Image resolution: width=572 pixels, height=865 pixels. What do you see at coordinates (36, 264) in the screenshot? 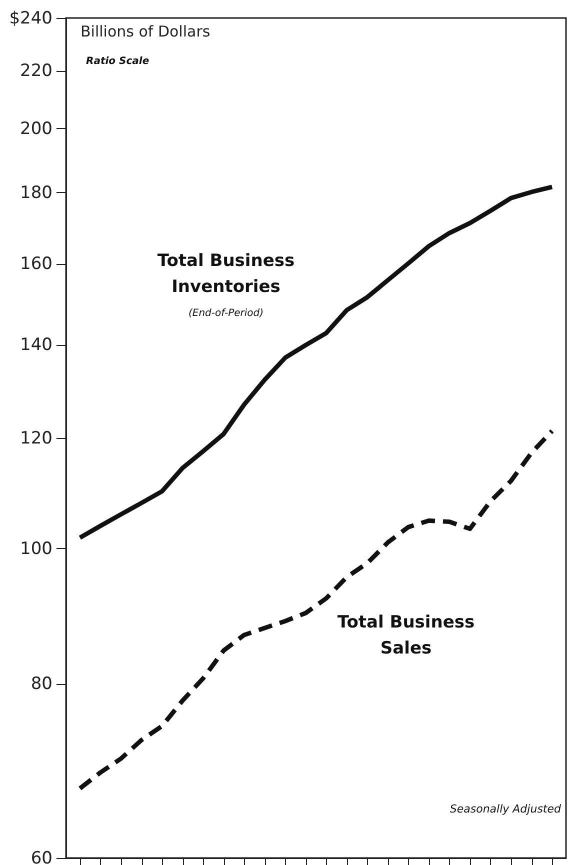
I see `y-tick-label: 160` at bounding box center [36, 264].